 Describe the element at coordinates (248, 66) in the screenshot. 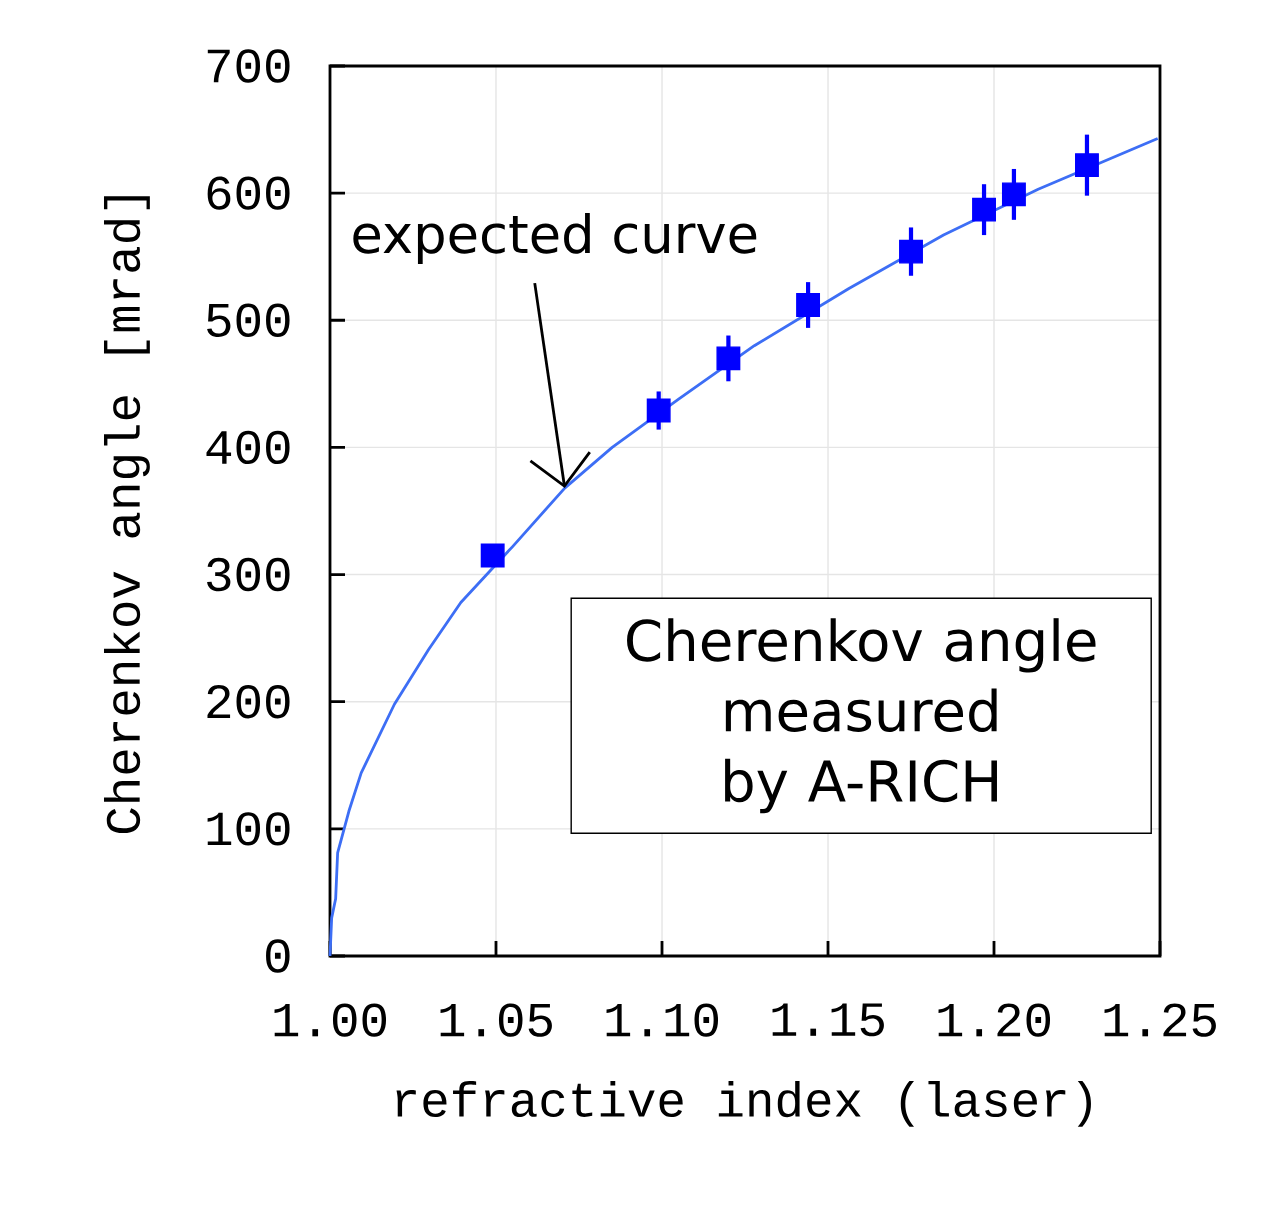

I see `y-tick-label: 700` at that location.